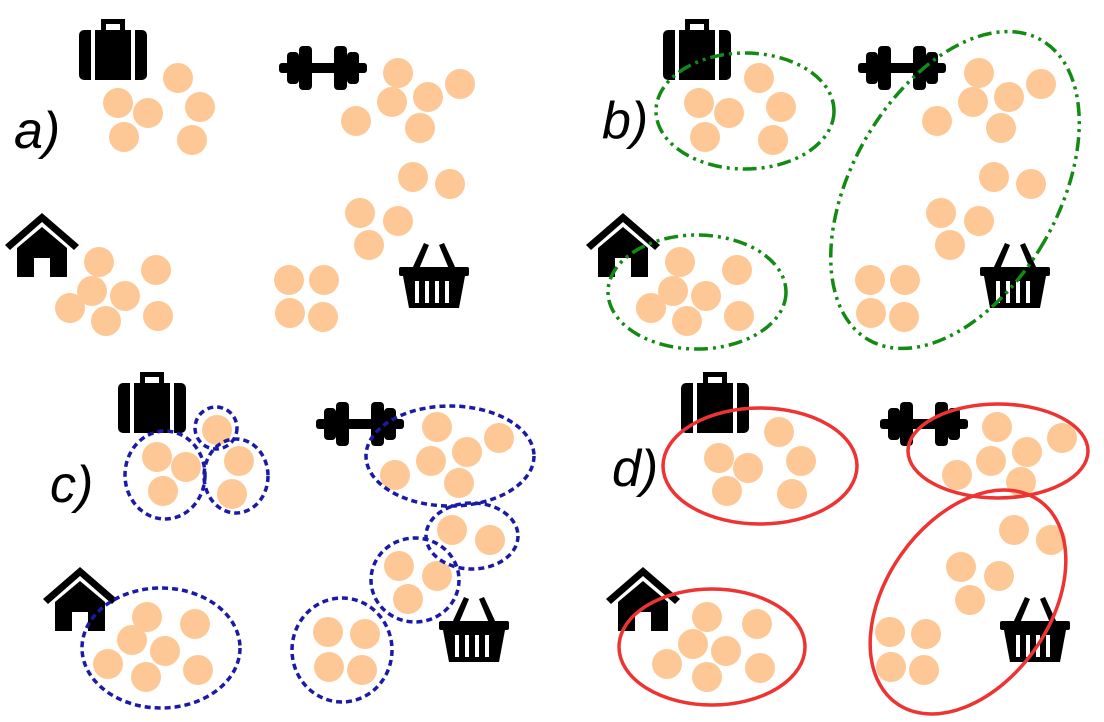  I want to click on panel-label-d: d), so click(635, 469).